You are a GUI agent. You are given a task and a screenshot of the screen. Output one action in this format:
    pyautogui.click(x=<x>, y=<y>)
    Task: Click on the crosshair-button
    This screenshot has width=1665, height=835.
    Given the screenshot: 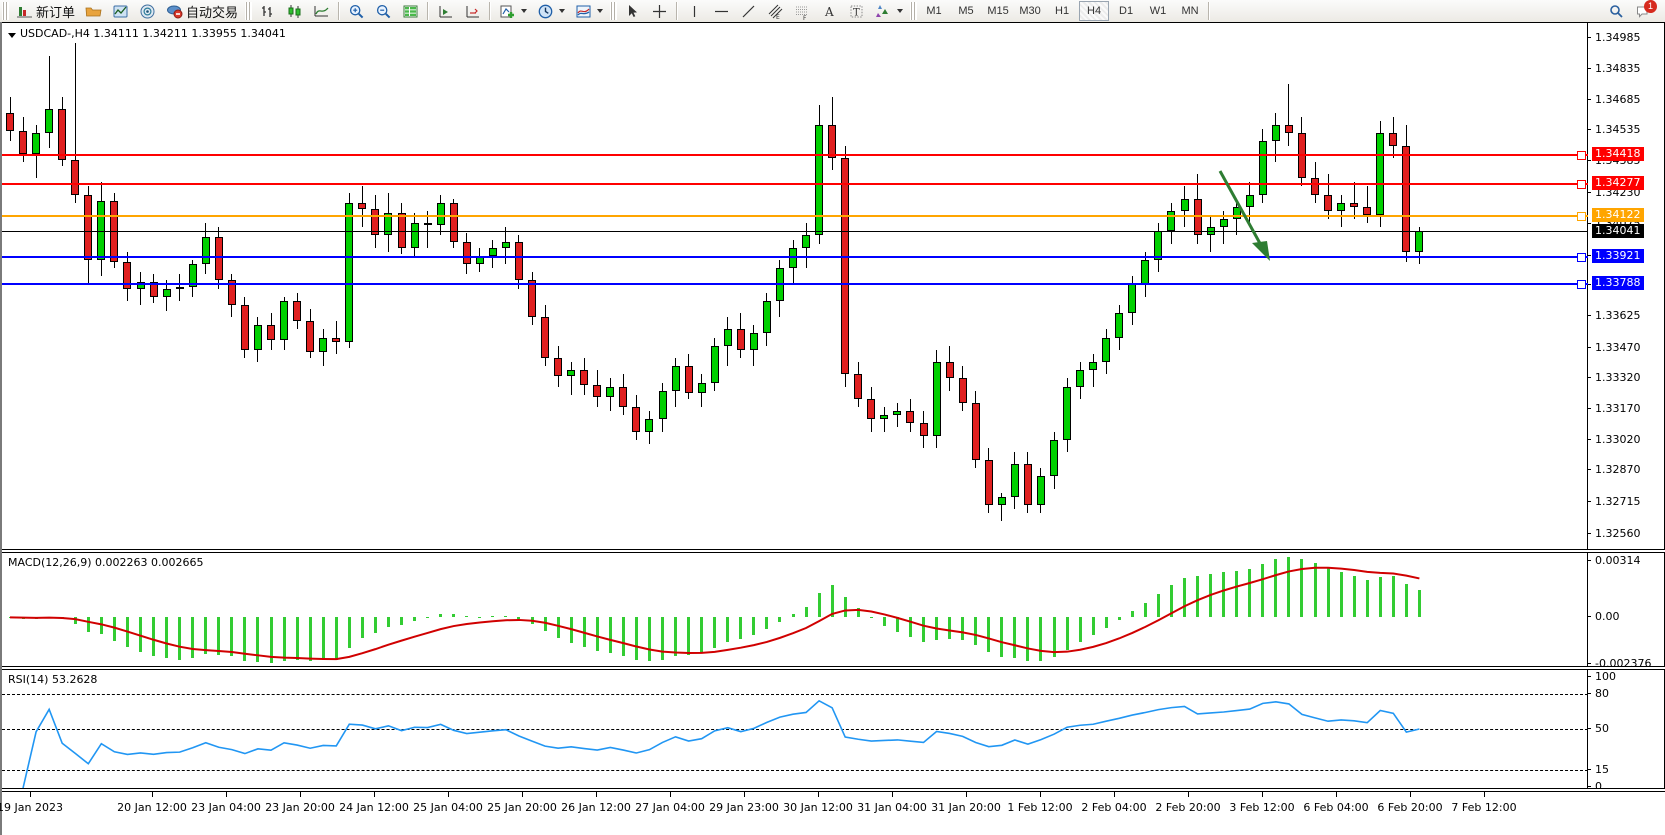 What is the action you would take?
    pyautogui.click(x=659, y=11)
    